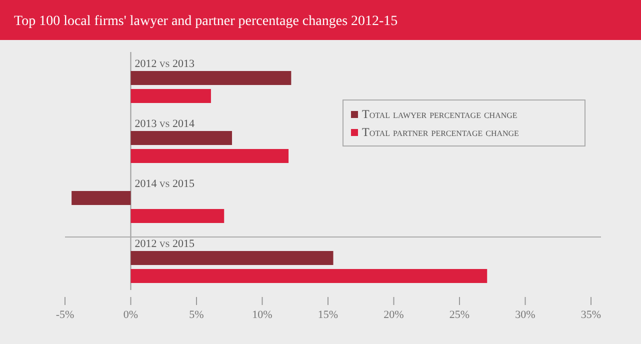 This screenshot has height=344, width=641. What do you see at coordinates (440, 114) in the screenshot?
I see `legend-label: Total lawyer percentage change` at bounding box center [440, 114].